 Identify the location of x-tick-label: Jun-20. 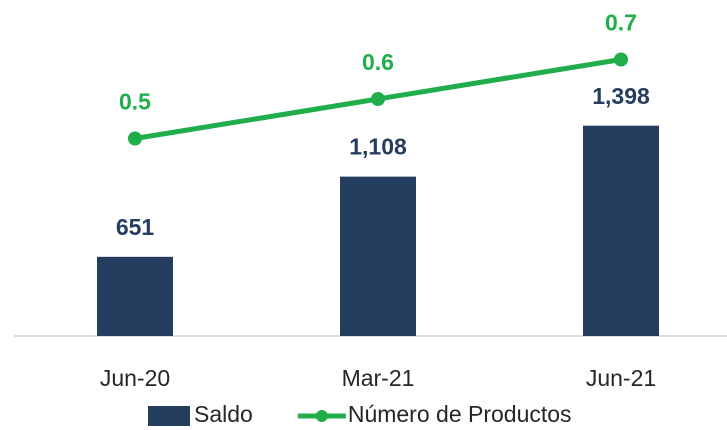
(135, 378).